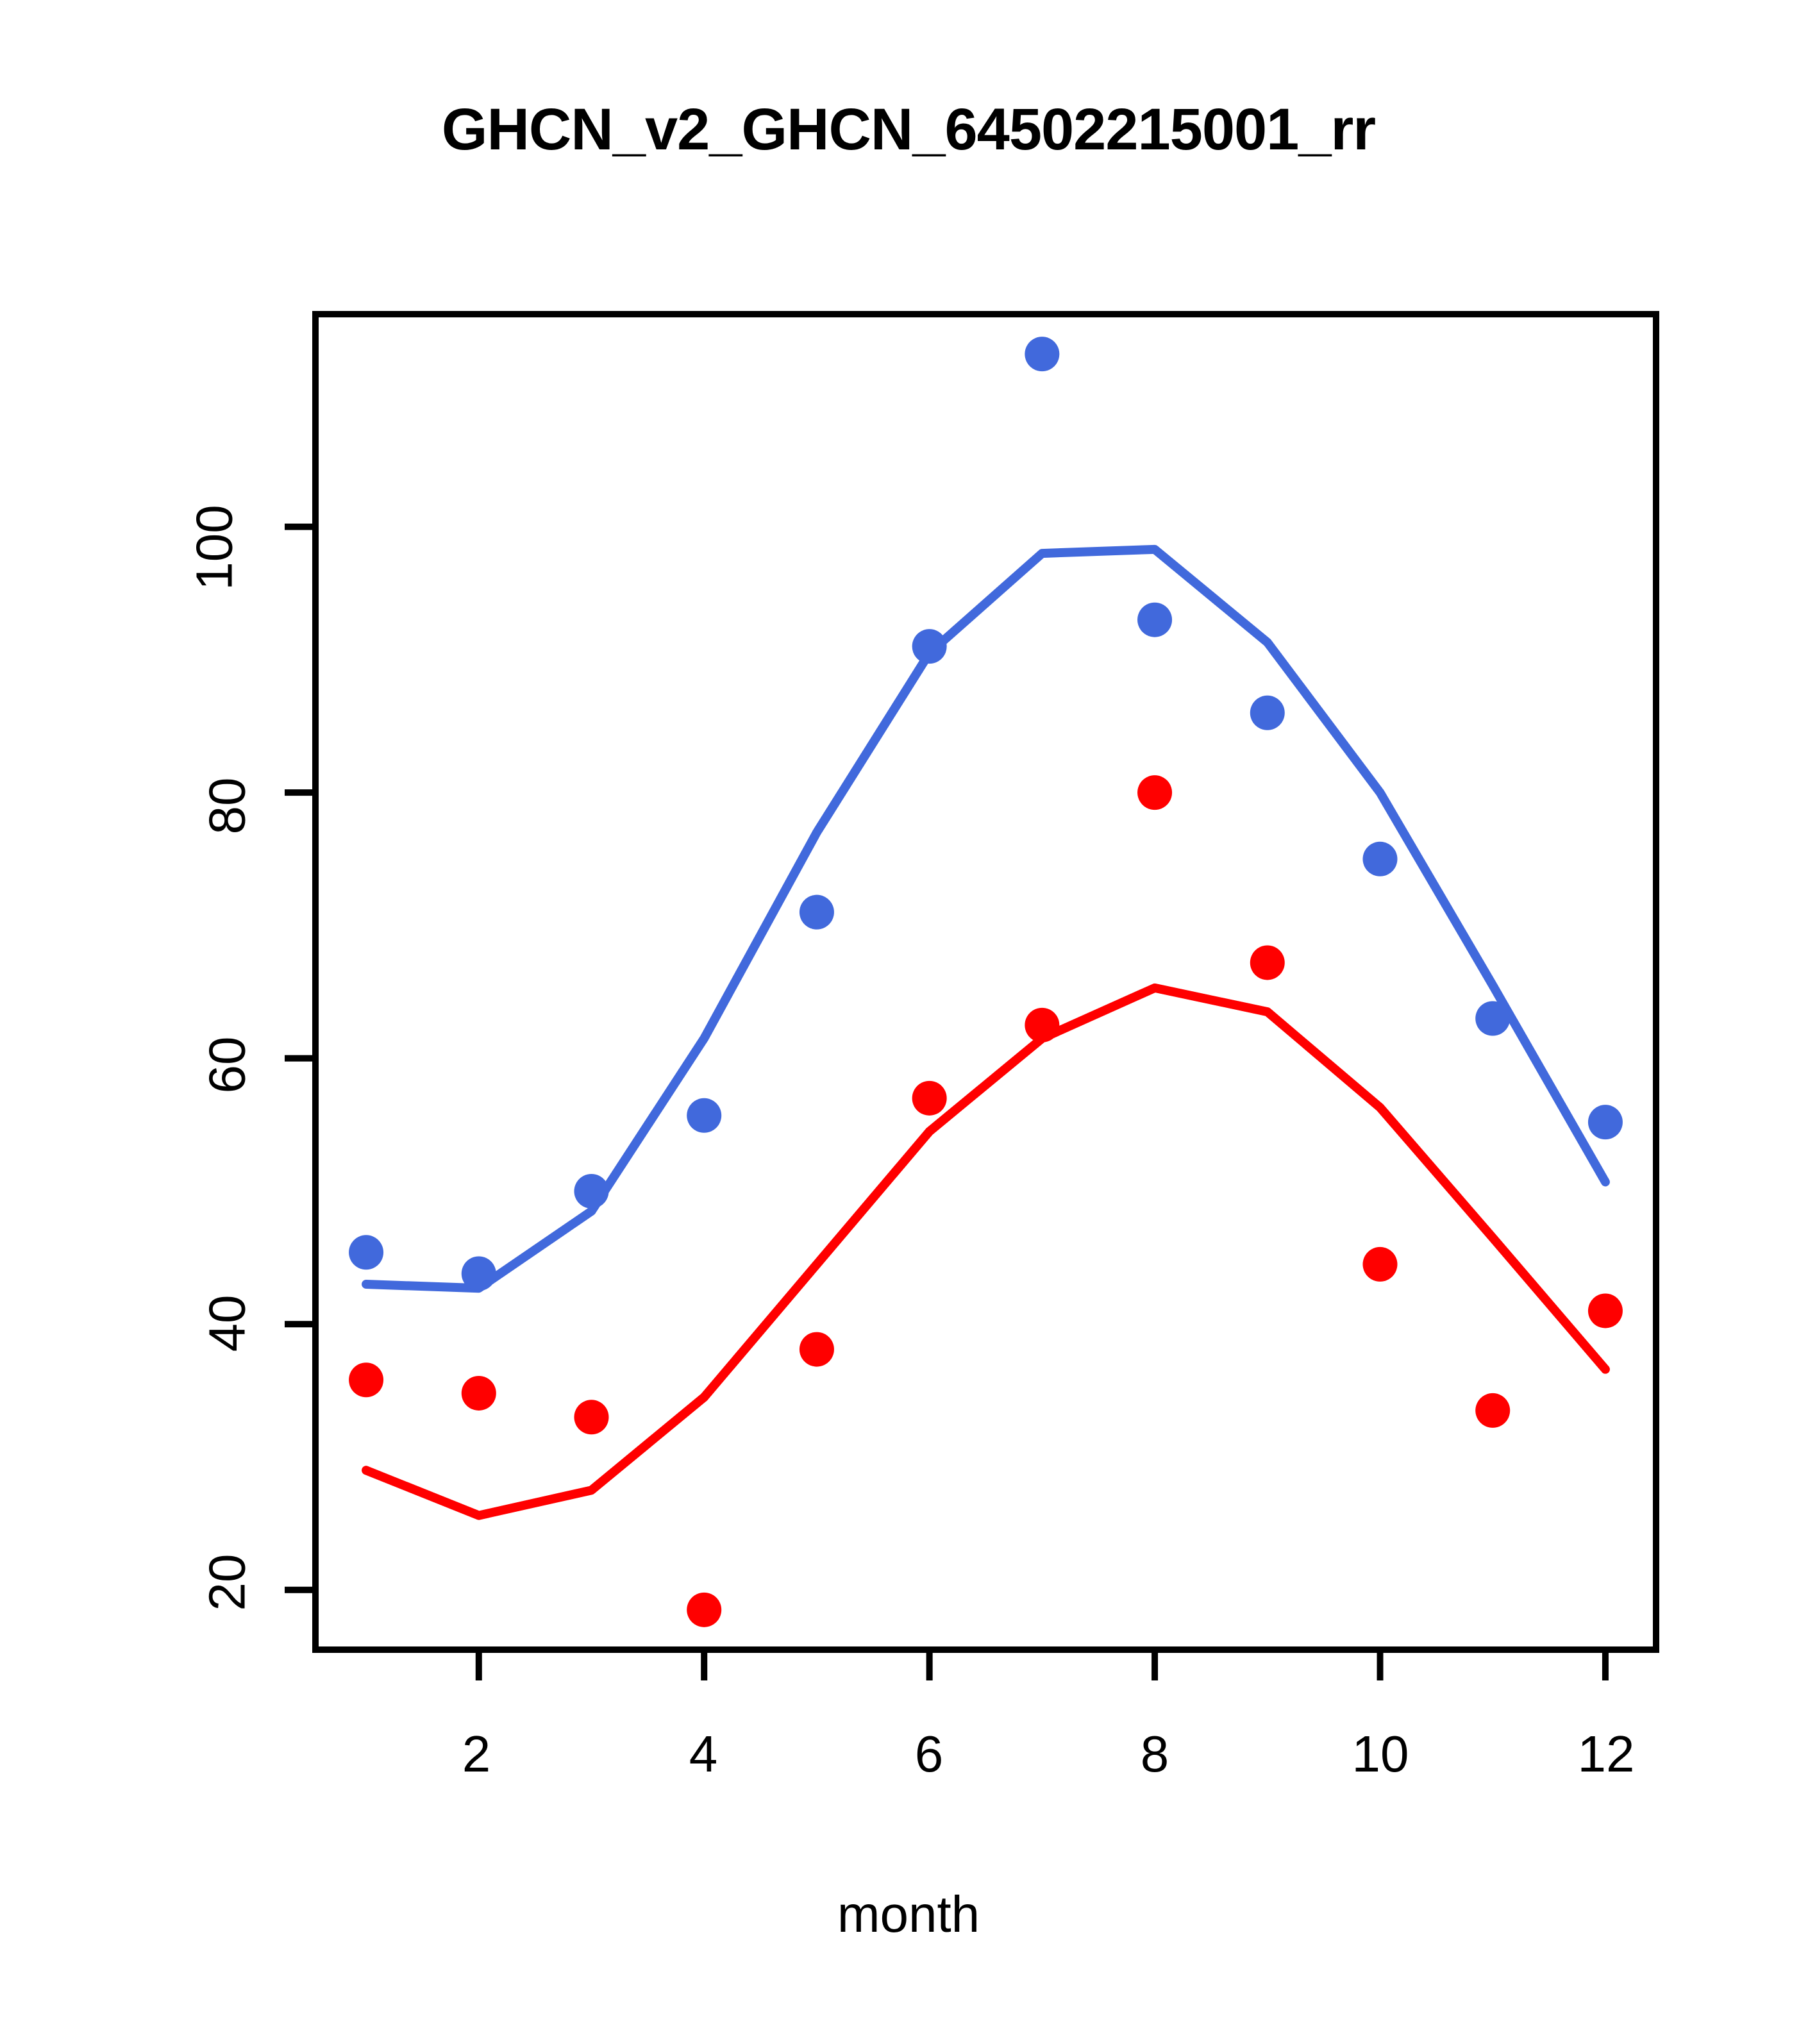 The width and height of the screenshot is (1817, 2044). What do you see at coordinates (227, 1065) in the screenshot?
I see `y-tick-label-60: 60` at bounding box center [227, 1065].